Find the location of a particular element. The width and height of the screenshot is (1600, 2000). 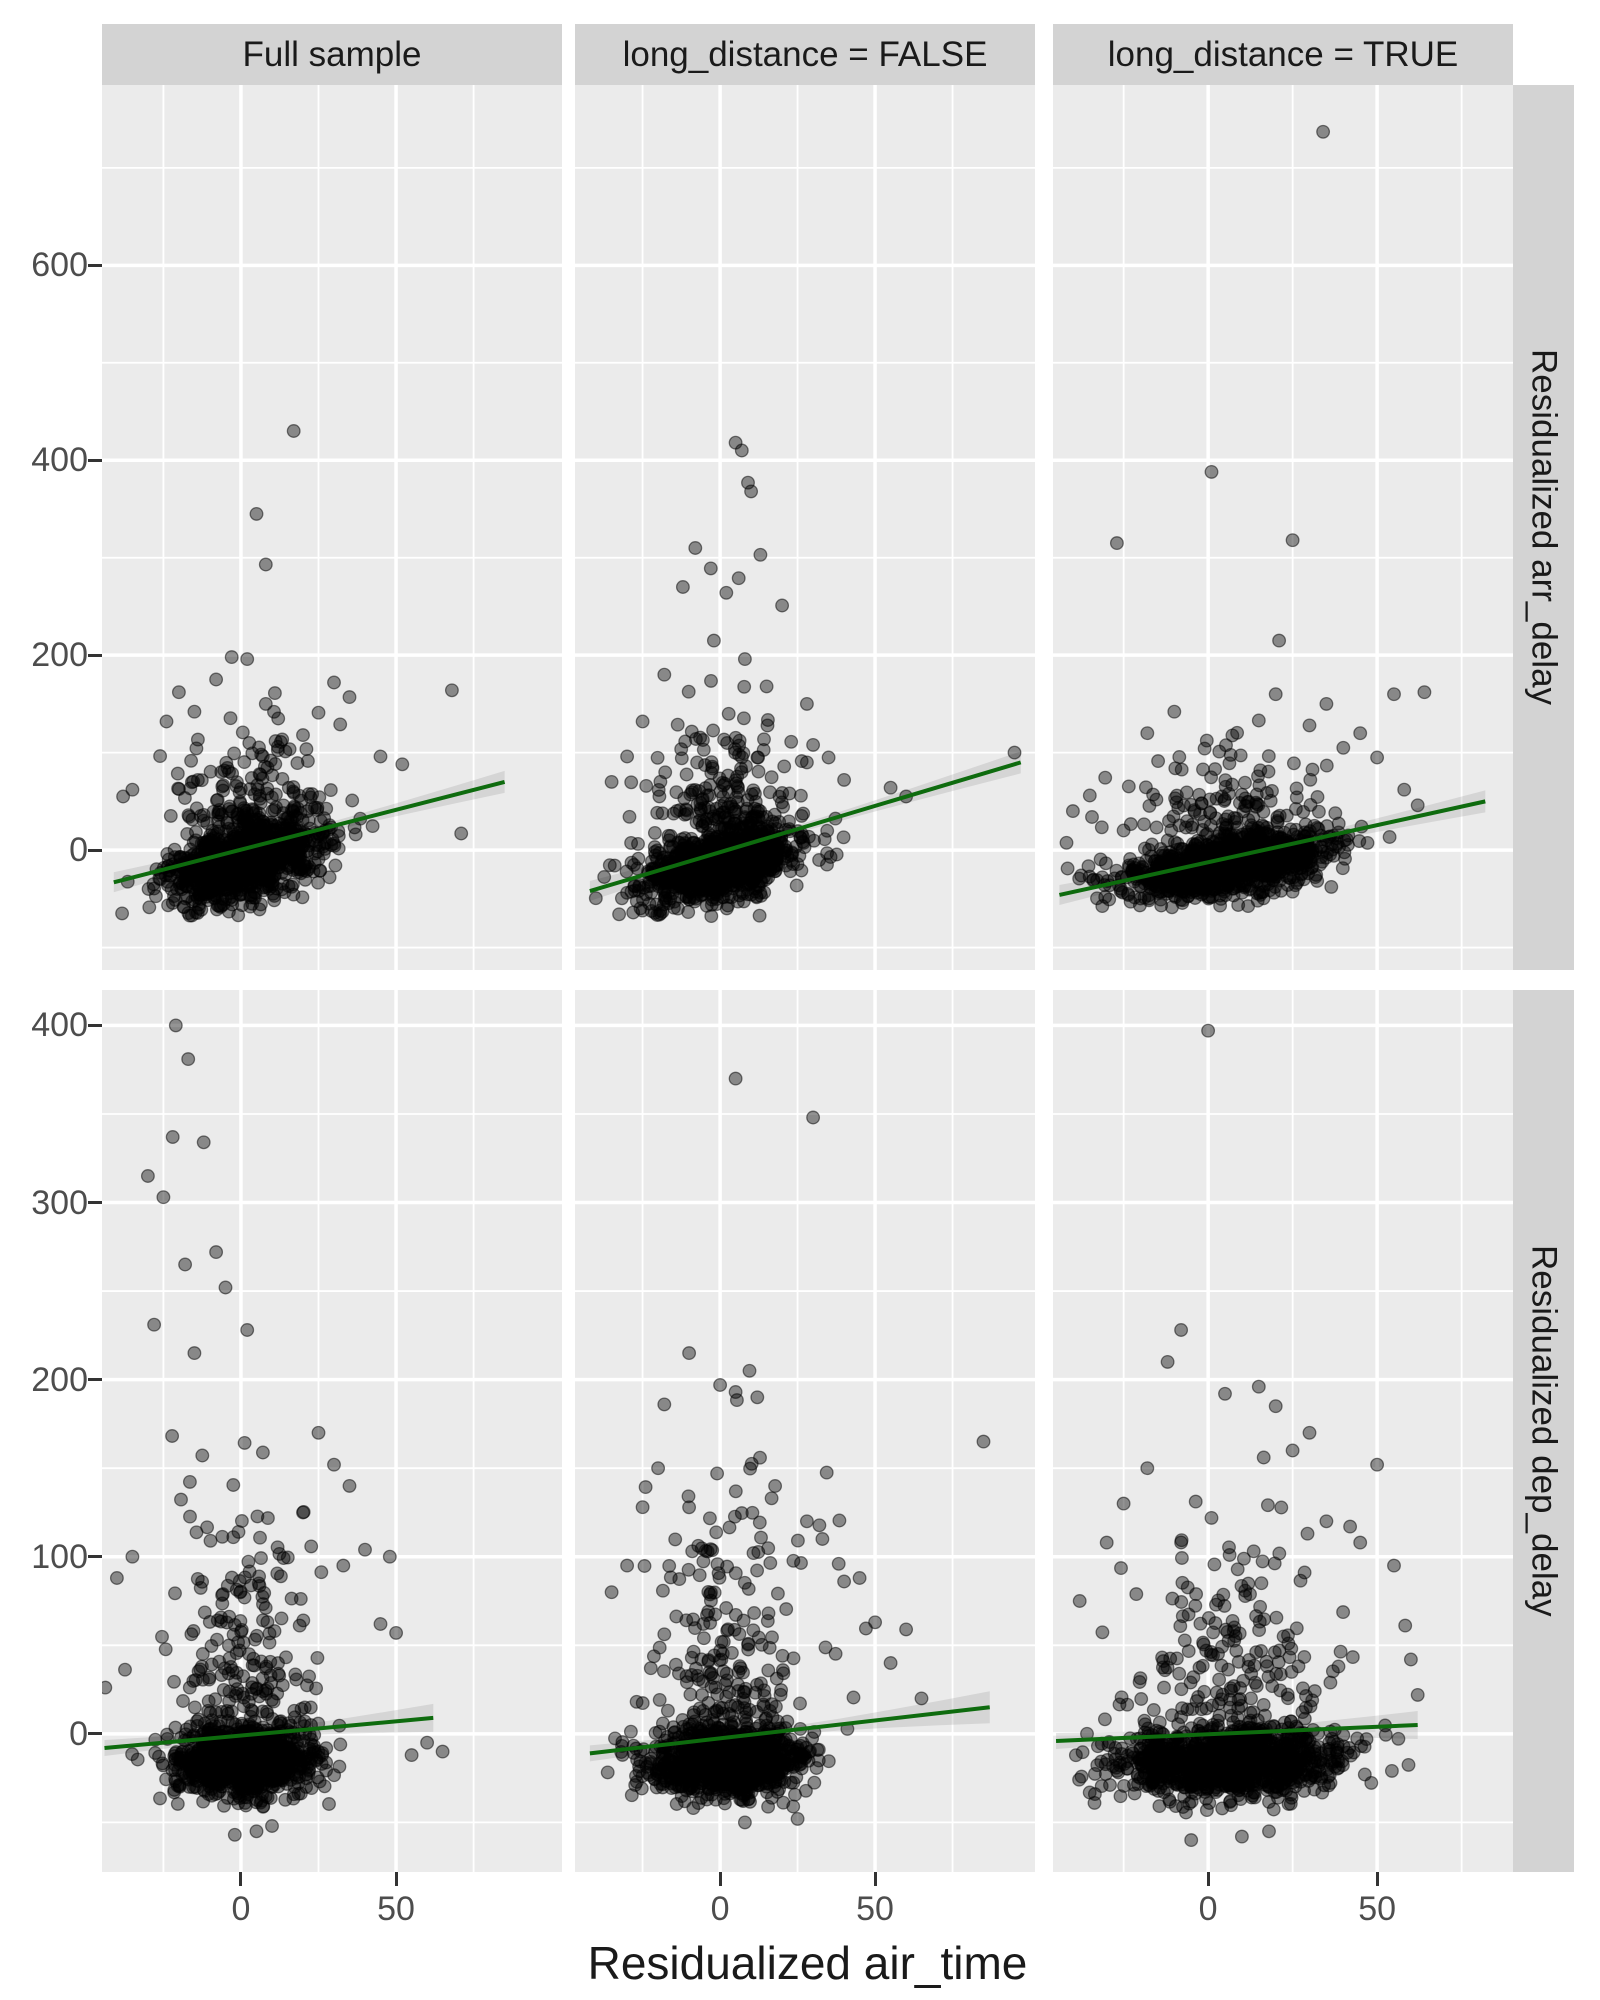

x-axis-title: Residualized air_time is located at coordinates (807, 1963).